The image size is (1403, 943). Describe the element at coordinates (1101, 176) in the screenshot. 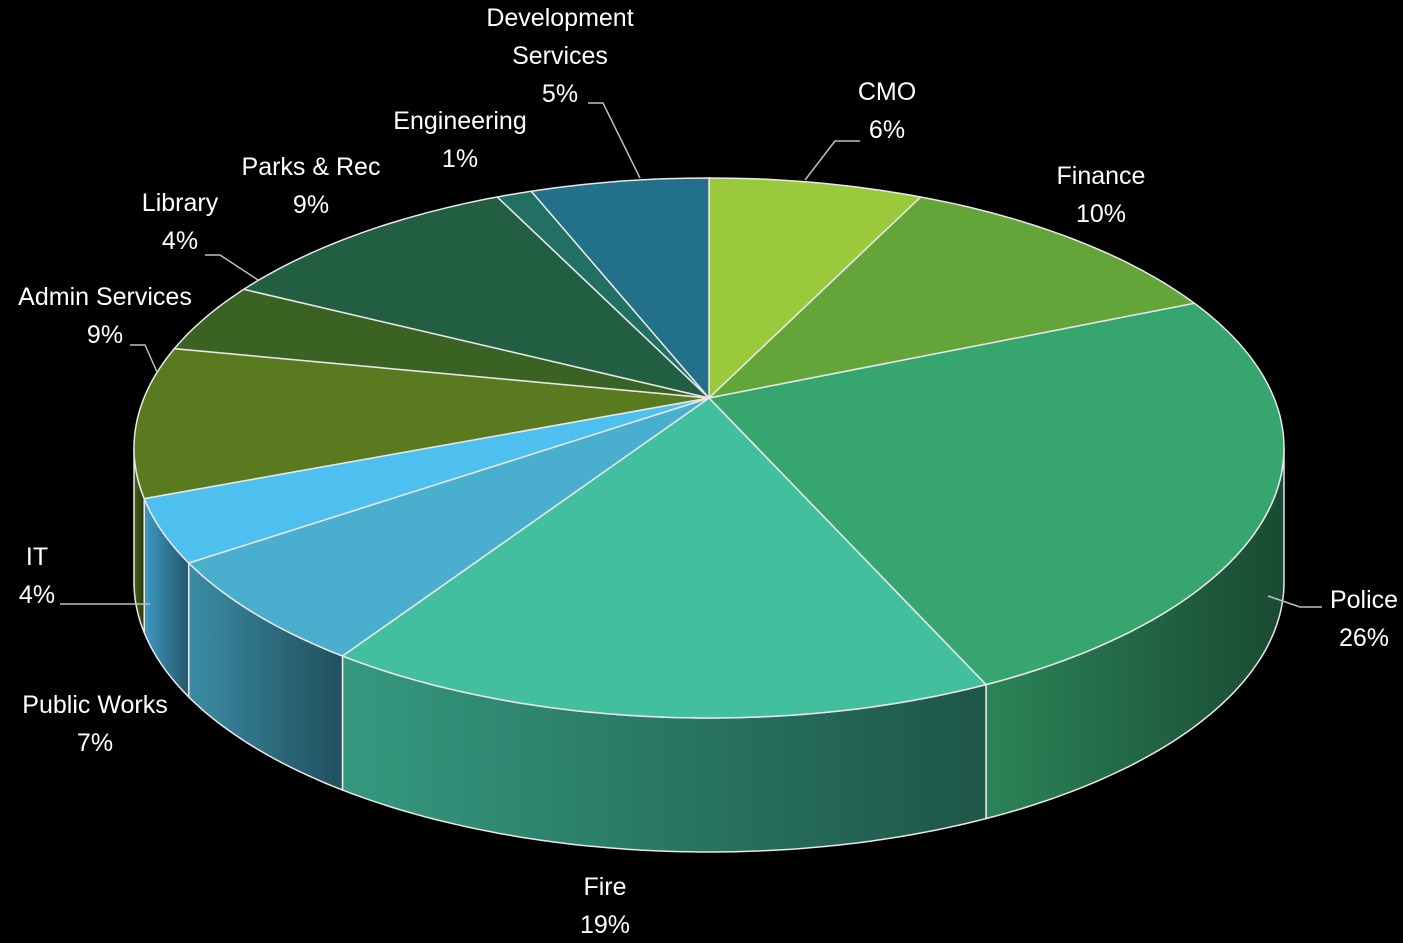

I see `category-label: Finance` at that location.